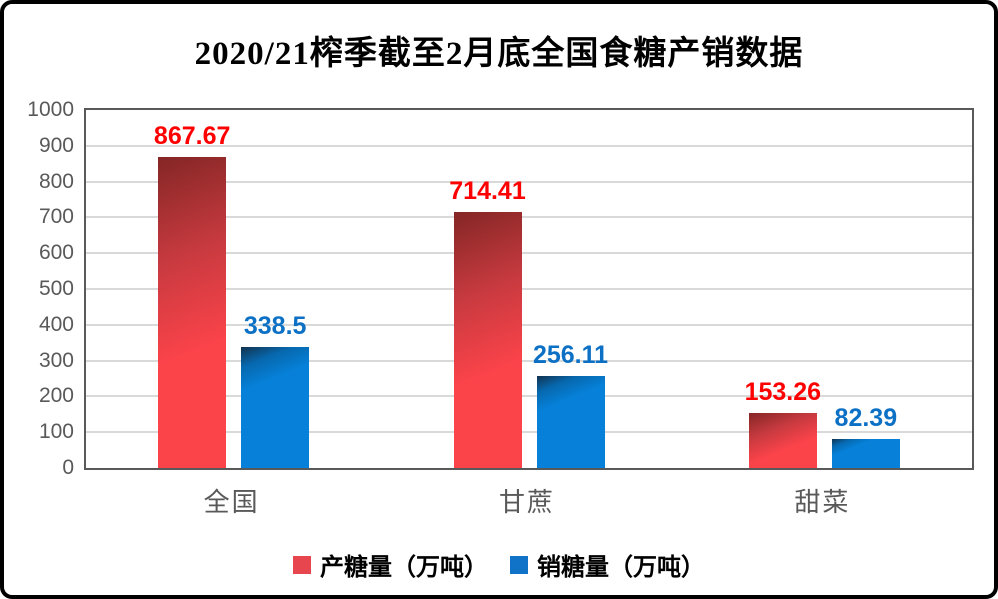 The width and height of the screenshot is (998, 599). I want to click on y-tick-label: 500, so click(56, 288).